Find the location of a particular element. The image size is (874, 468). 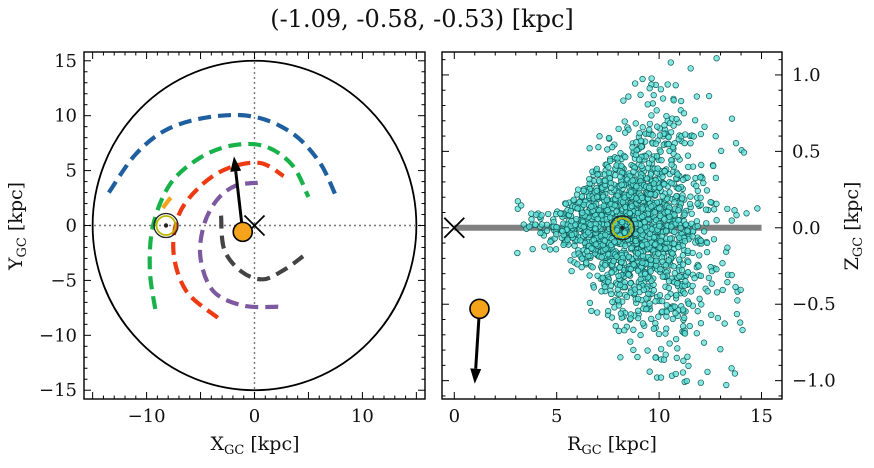

figure-title: (-1.09, -0.58, -0.53) [kpc] is located at coordinates (422, 19).